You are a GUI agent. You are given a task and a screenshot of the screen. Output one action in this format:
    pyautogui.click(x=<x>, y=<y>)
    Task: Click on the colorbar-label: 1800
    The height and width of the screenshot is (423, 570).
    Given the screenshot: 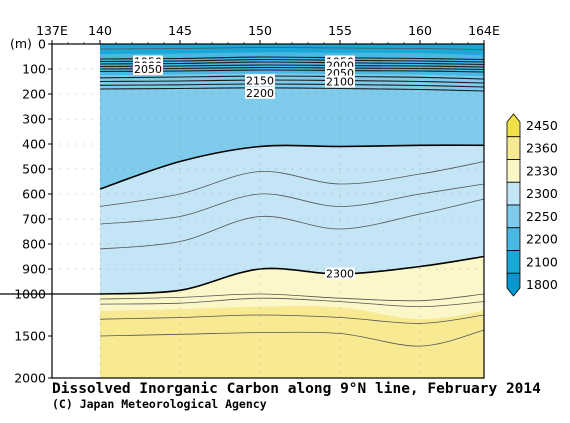 What is the action you would take?
    pyautogui.click(x=542, y=284)
    